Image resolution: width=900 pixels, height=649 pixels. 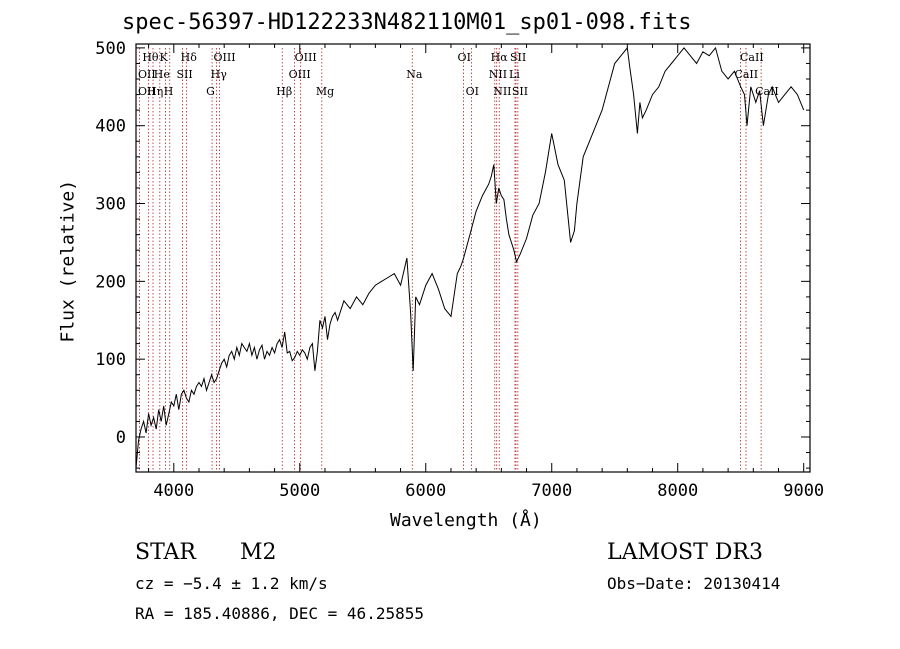 I want to click on subclass: M2, so click(x=258, y=552).